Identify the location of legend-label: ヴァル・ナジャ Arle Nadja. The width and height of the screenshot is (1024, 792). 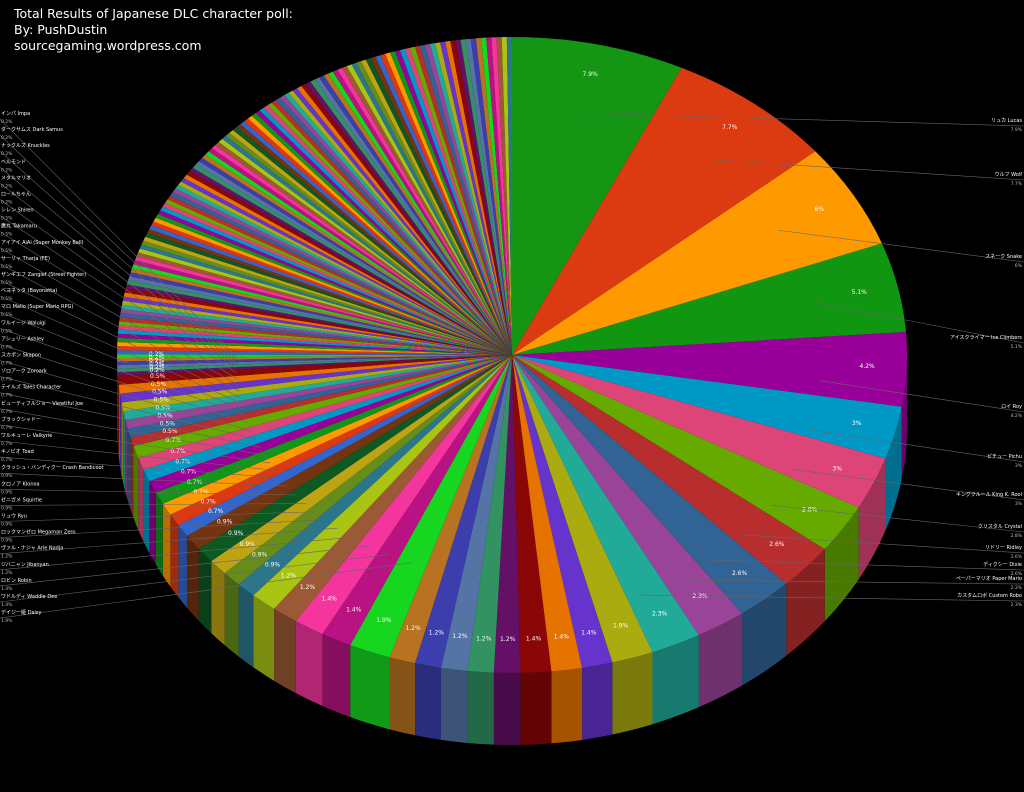
(32, 548).